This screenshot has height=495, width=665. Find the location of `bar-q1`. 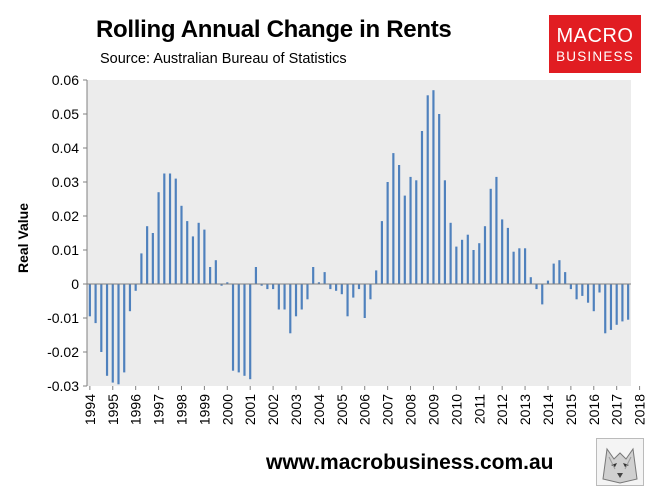

bar-q1 is located at coordinates (89, 300).